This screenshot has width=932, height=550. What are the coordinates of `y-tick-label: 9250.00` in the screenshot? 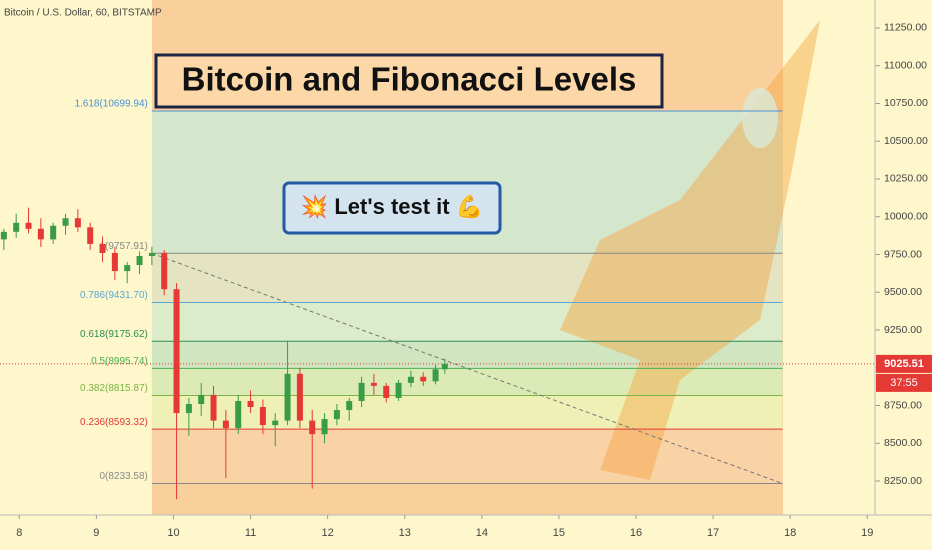 It's located at (903, 330).